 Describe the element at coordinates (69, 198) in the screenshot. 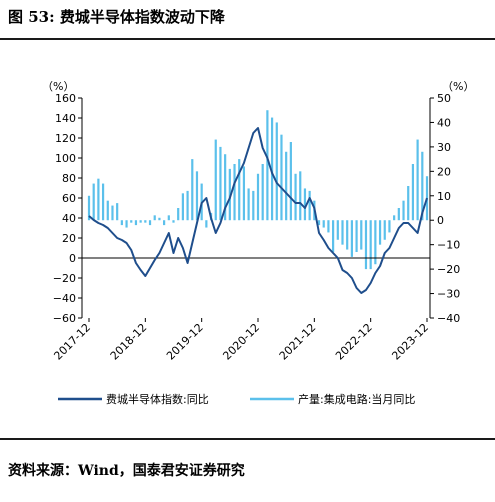

I see `left-tick-label: 60` at that location.